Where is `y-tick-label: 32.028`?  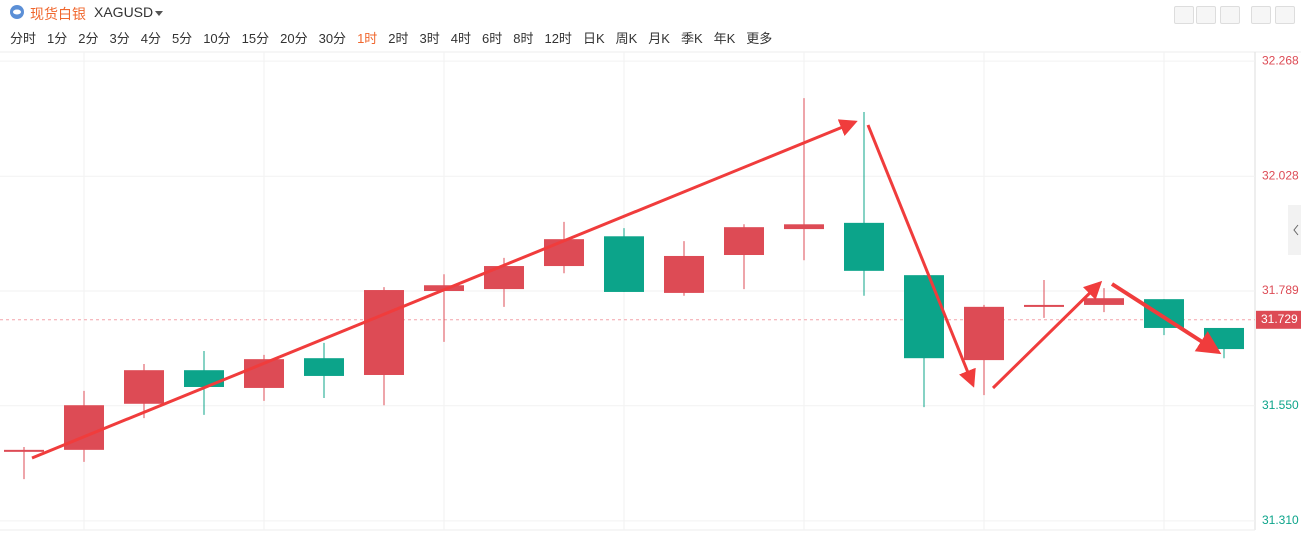
y-tick-label: 32.028 is located at coordinates (1280, 175).